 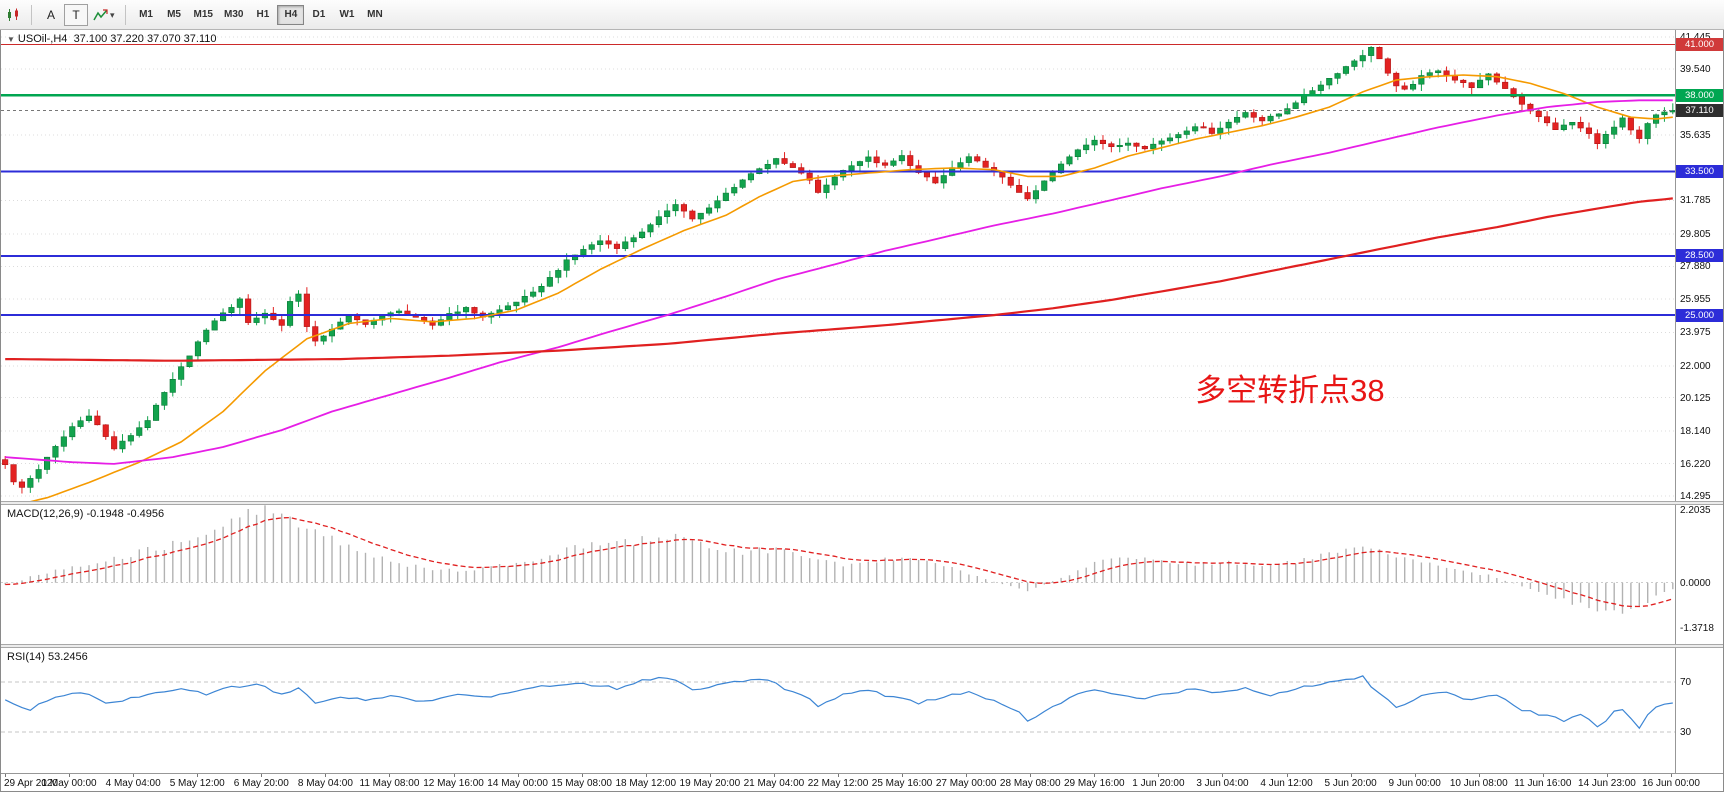 I want to click on timeframe-button-m30: M30, so click(x=233, y=15).